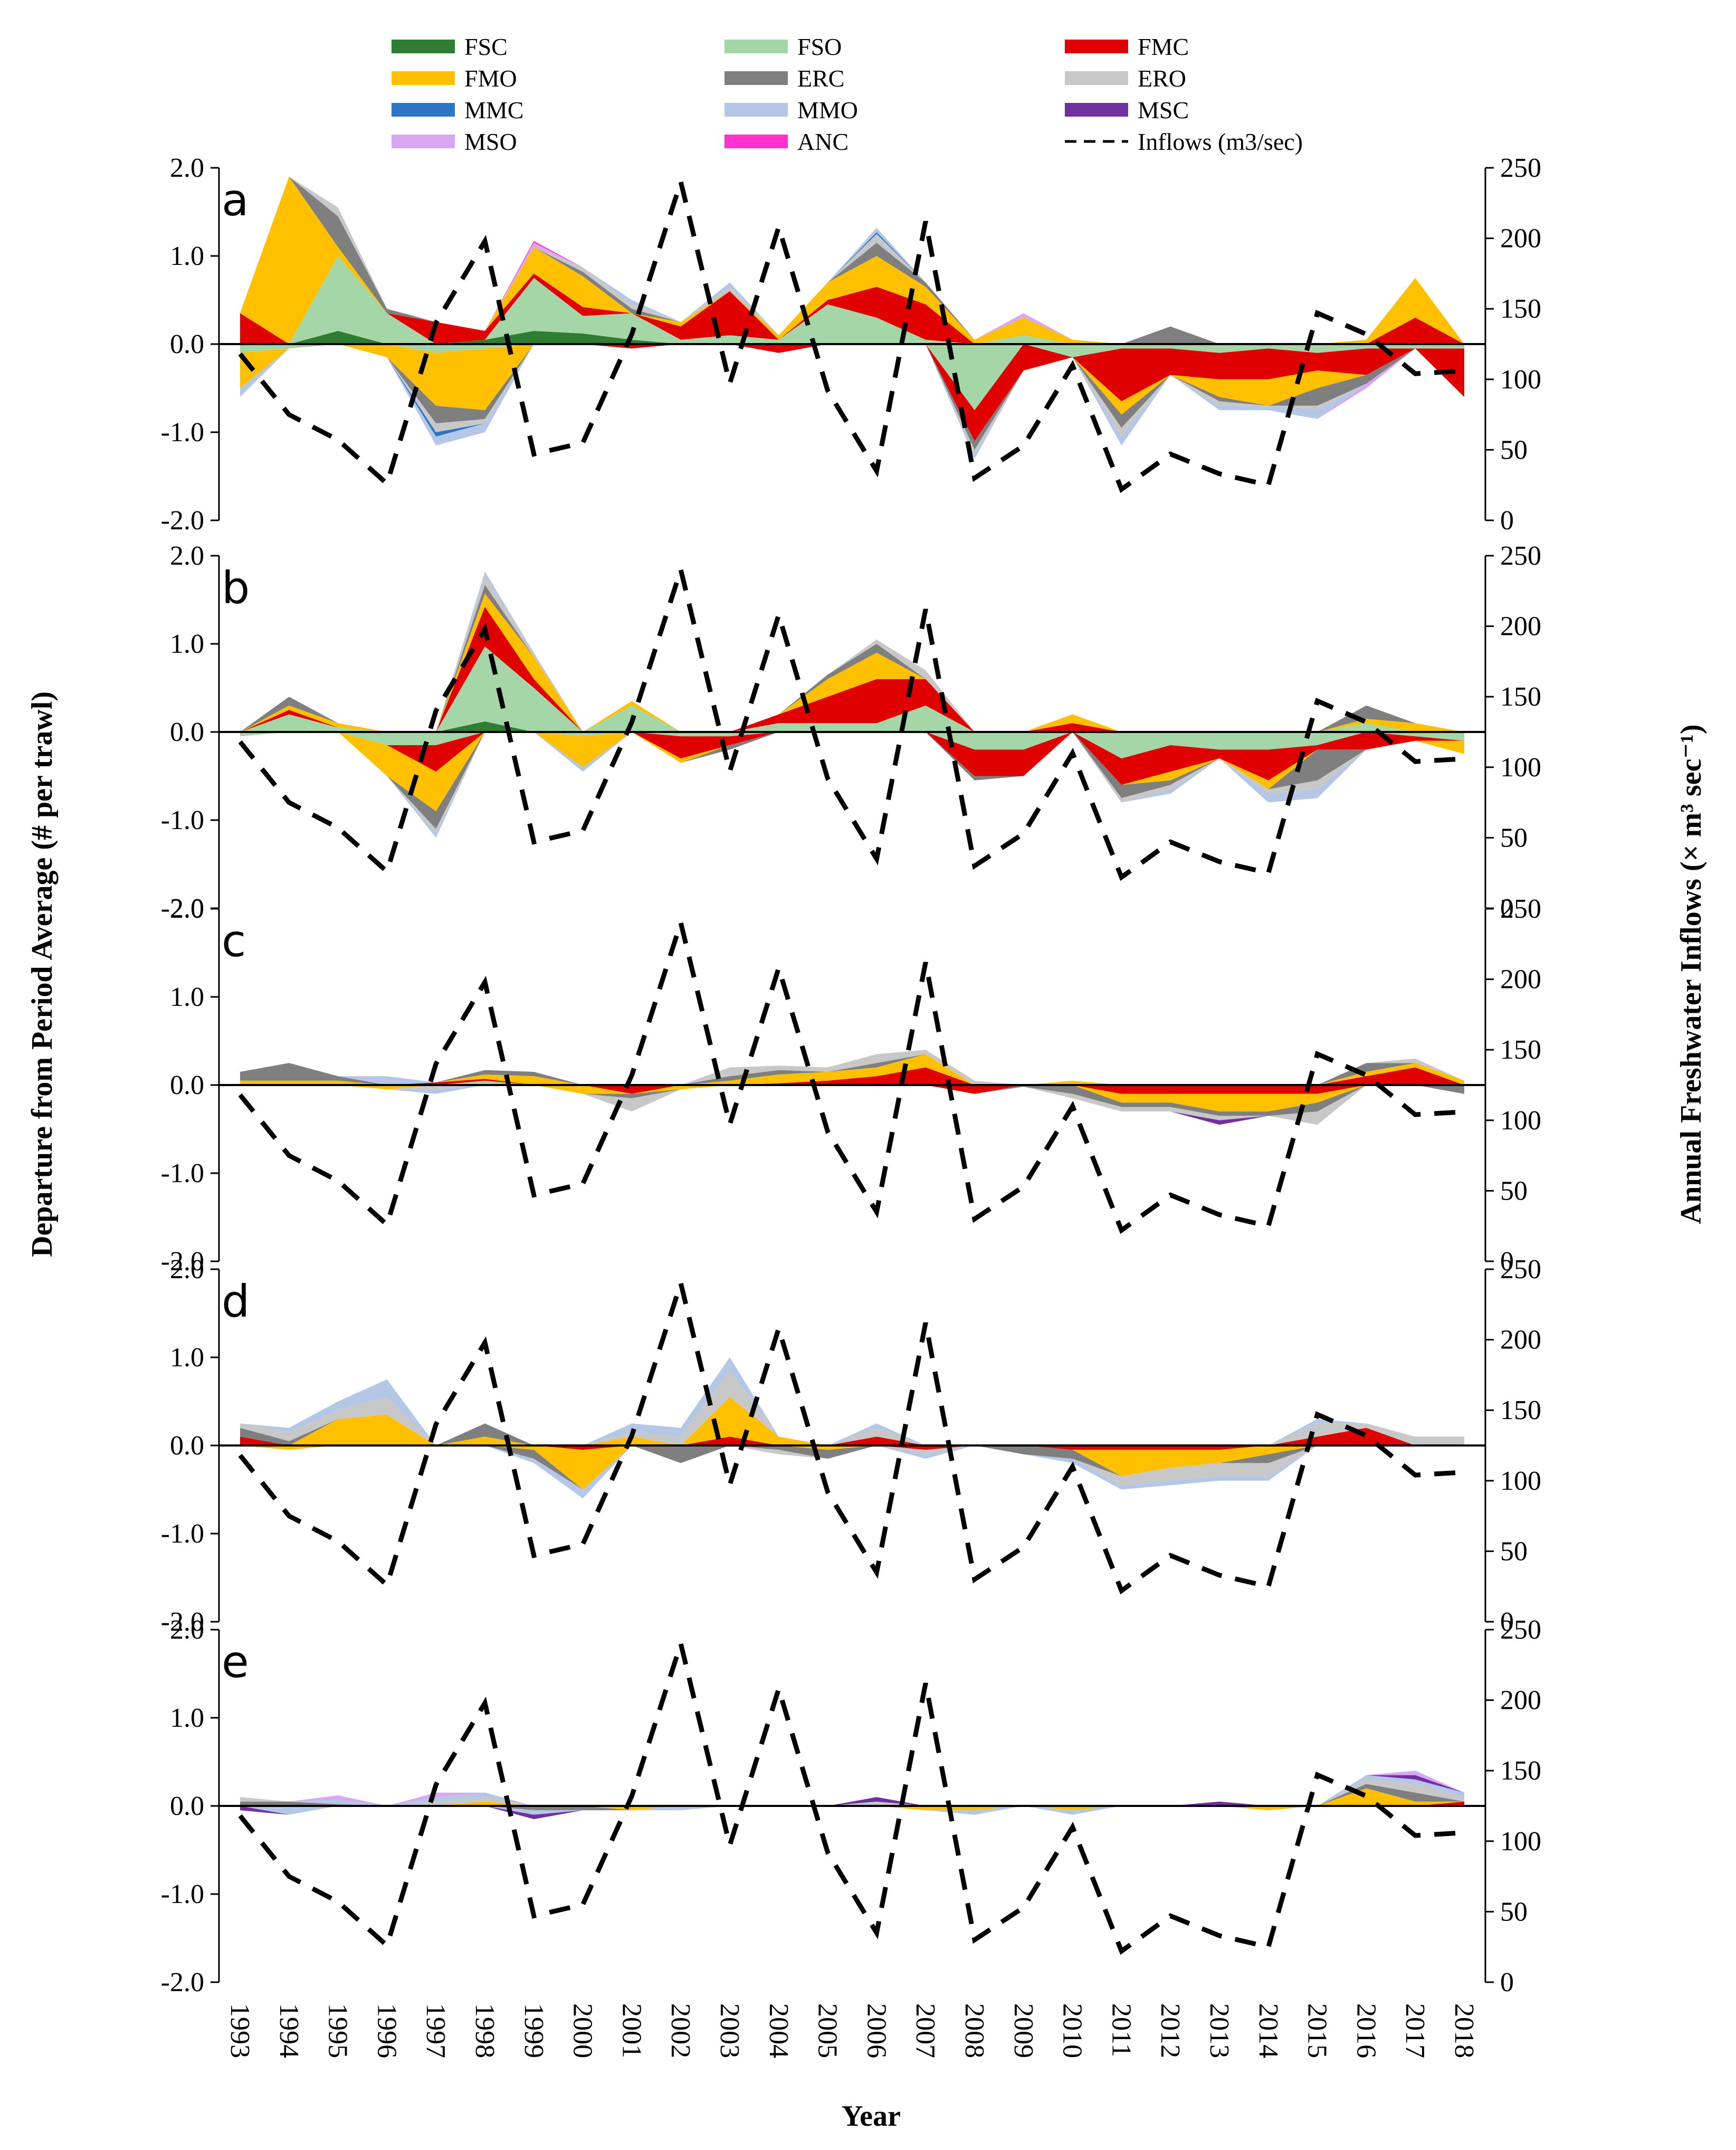 This screenshot has width=1736, height=2150. I want to click on legend-entry-fsc: FSC, so click(450, 46).